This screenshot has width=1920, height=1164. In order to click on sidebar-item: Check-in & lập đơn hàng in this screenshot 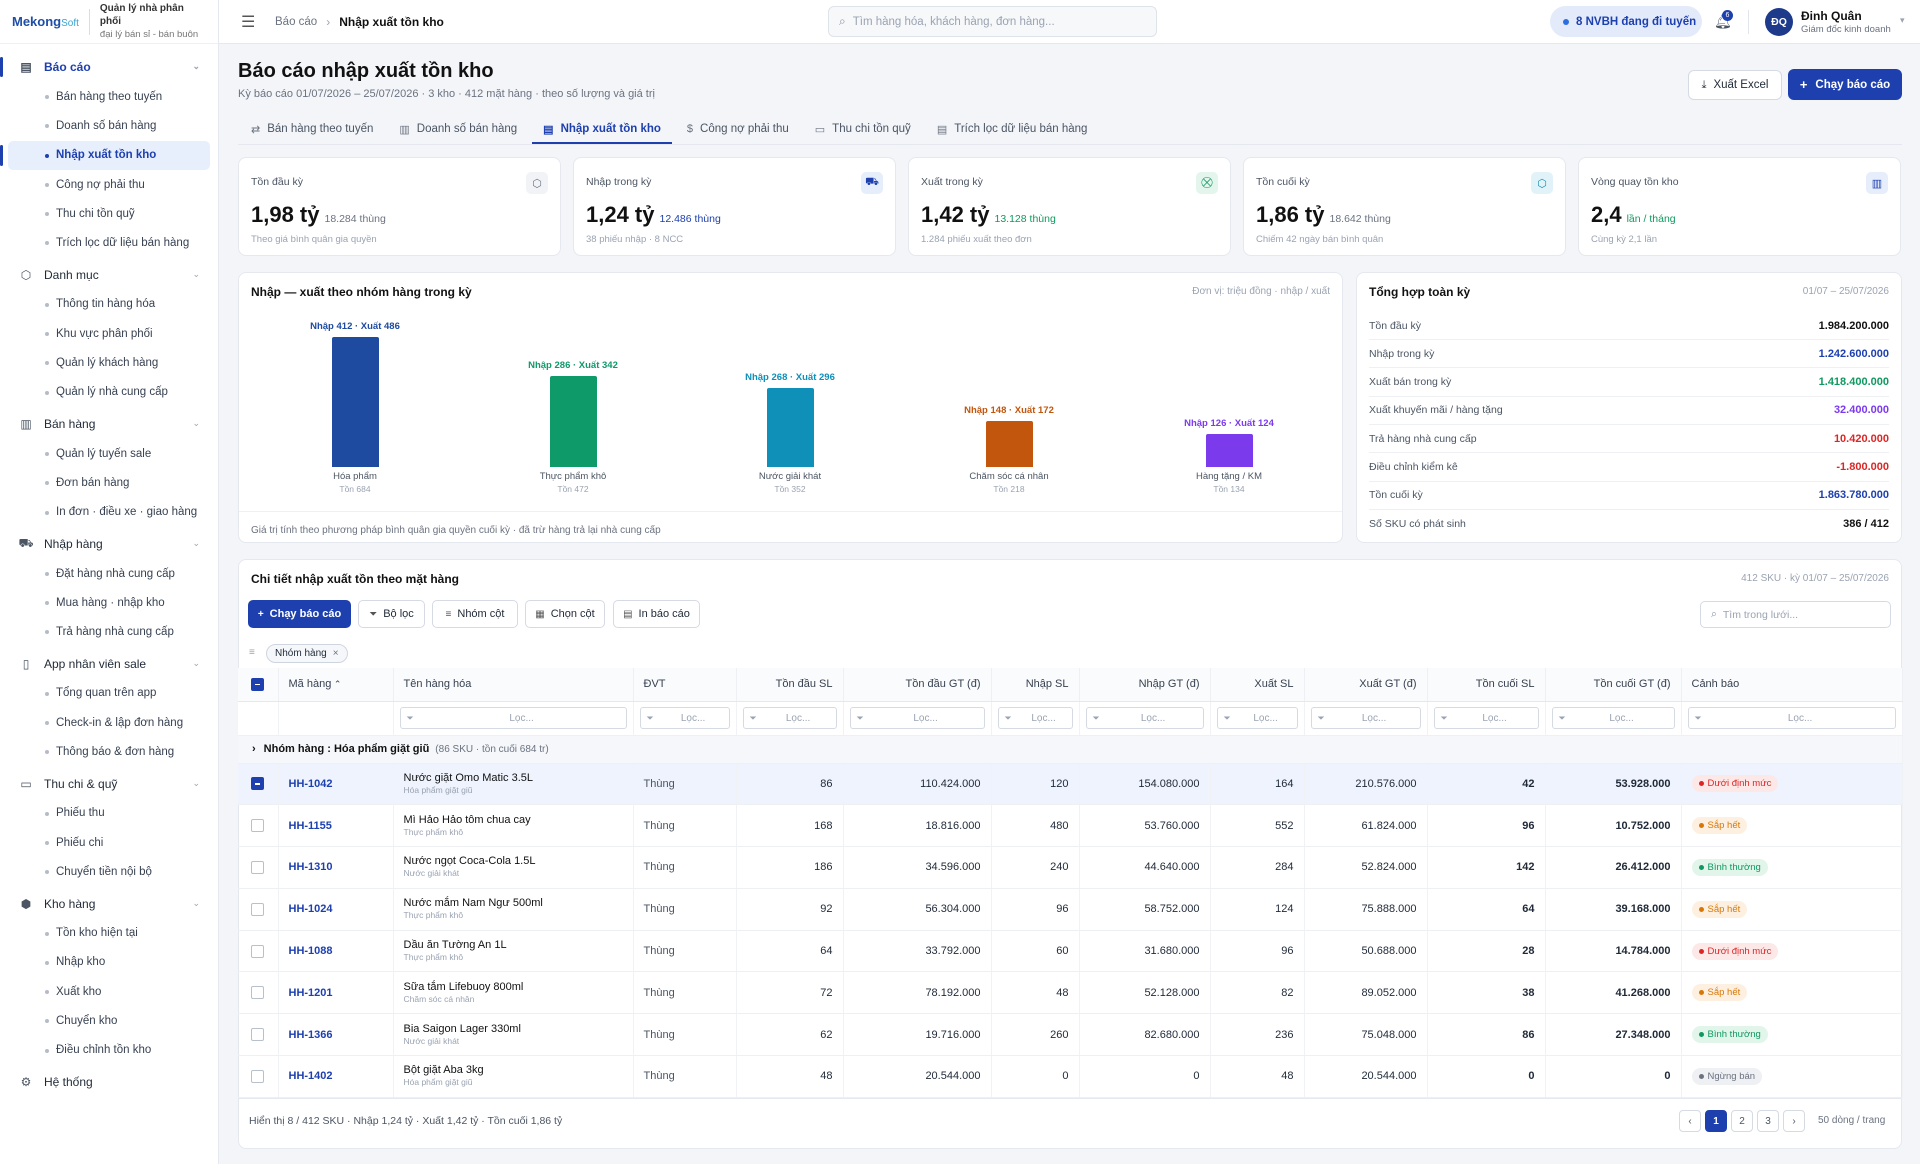, I will do `click(109, 722)`.